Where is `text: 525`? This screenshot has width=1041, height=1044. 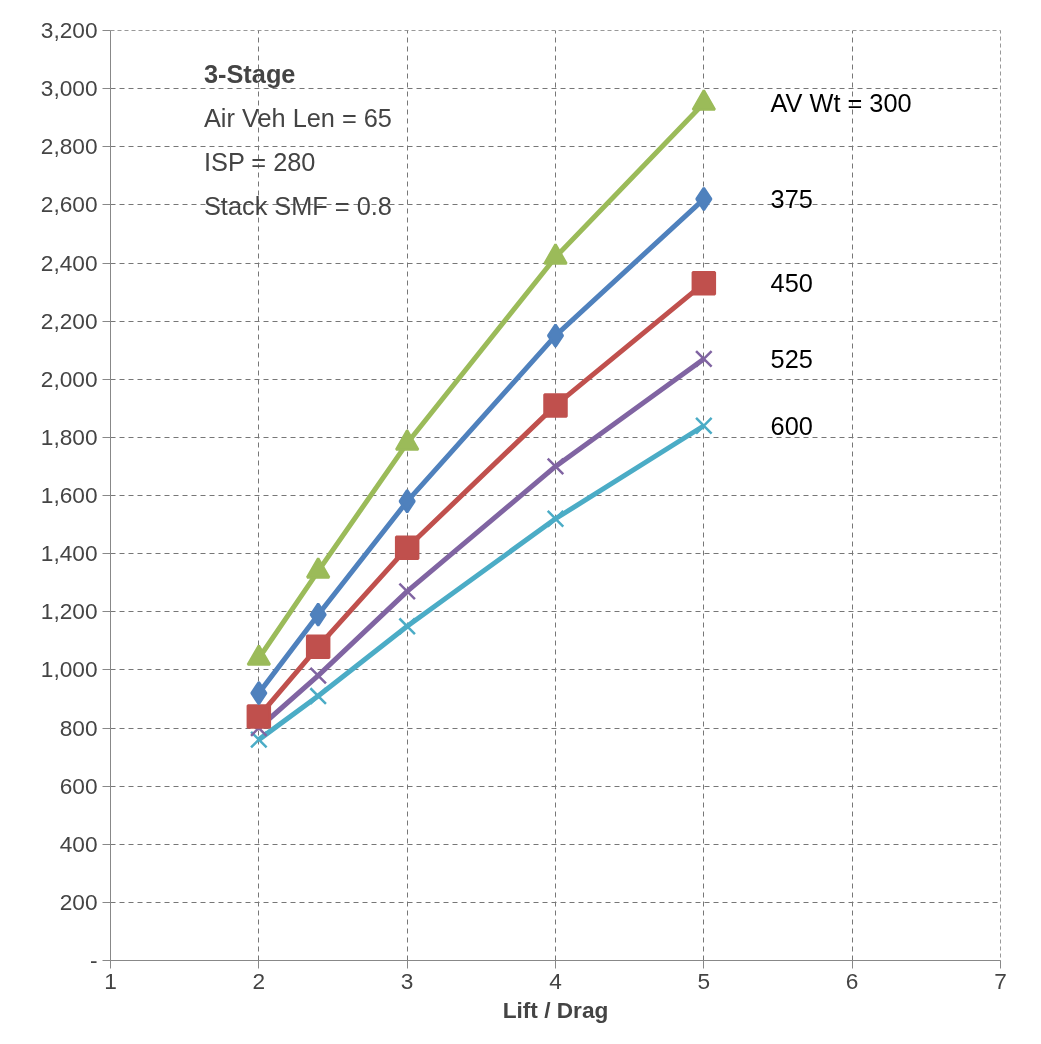 text: 525 is located at coordinates (791, 358).